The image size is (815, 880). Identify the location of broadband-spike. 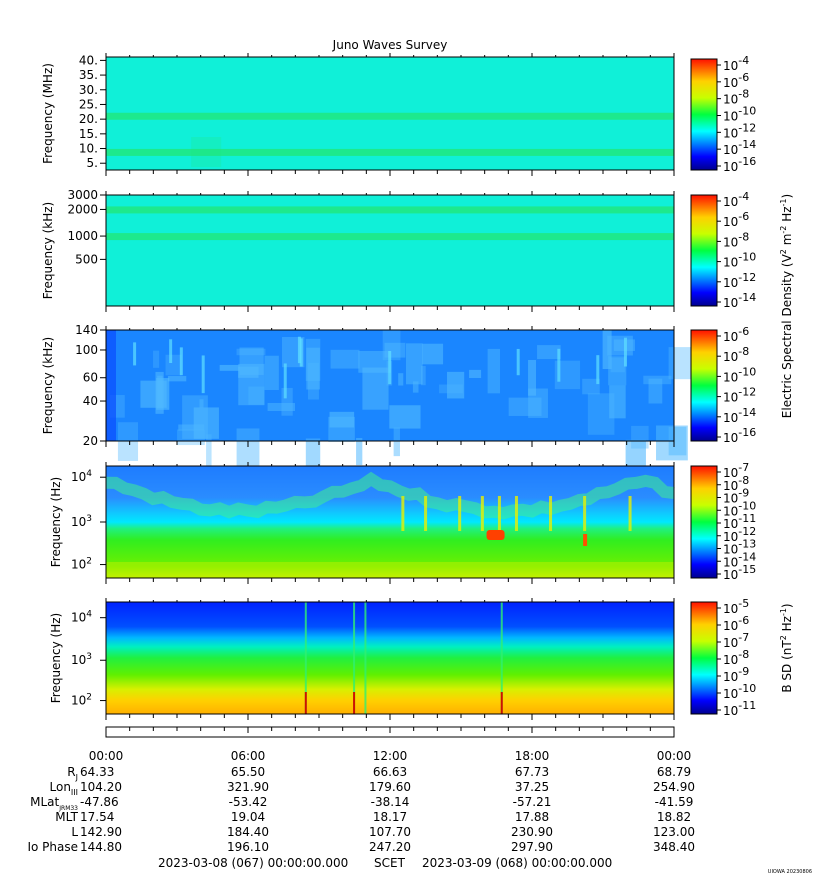
(305, 658).